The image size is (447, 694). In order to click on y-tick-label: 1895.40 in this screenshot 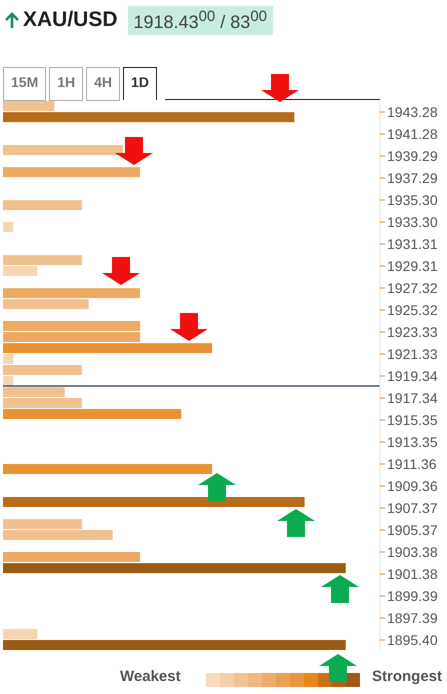, I will do `click(412, 640)`.